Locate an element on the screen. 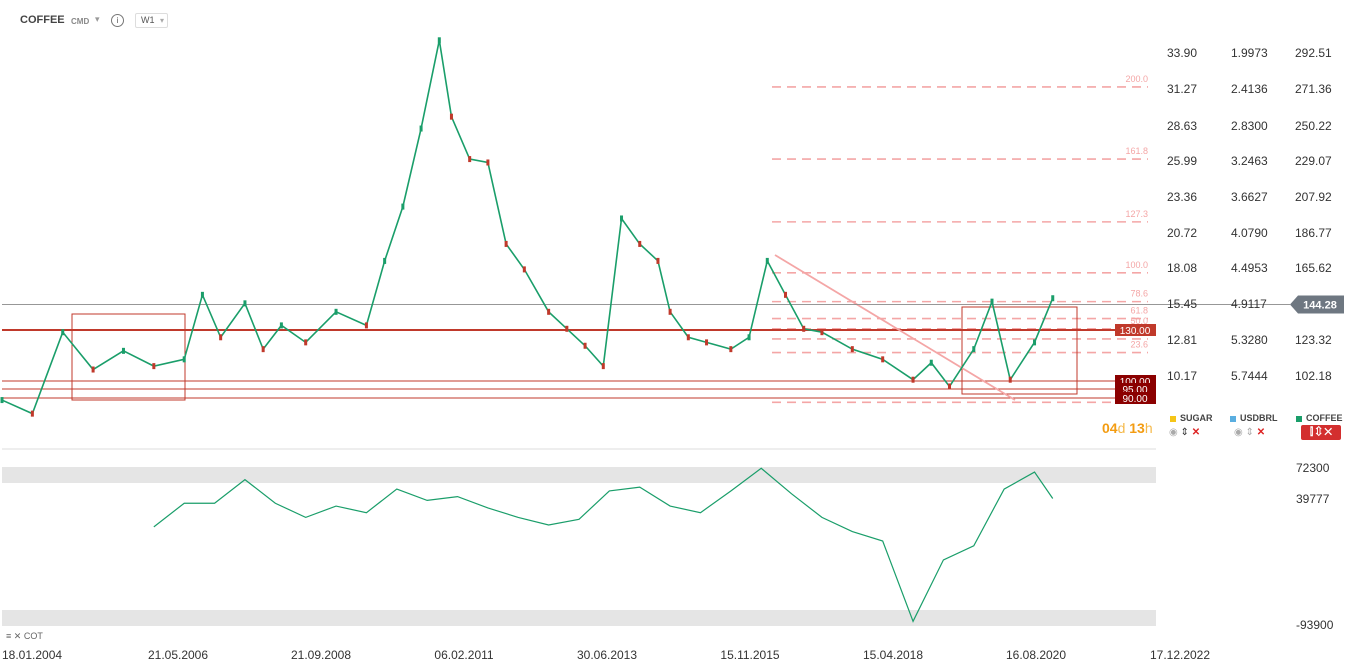  fib-label: 200.0 is located at coordinates (1136, 79).